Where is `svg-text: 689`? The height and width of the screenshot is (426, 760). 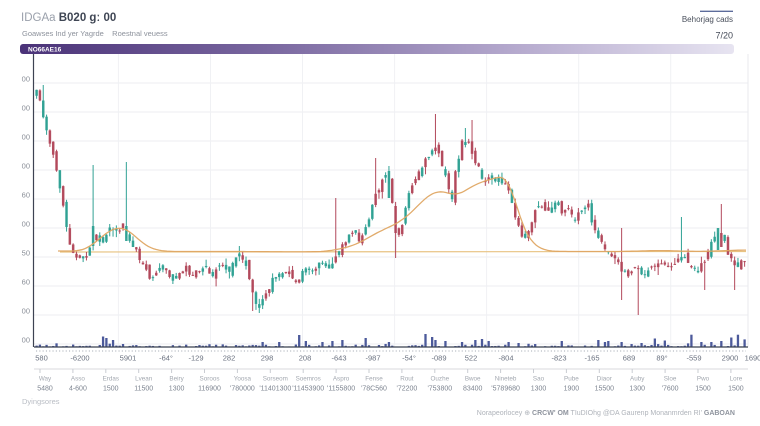
svg-text: 689 is located at coordinates (629, 358).